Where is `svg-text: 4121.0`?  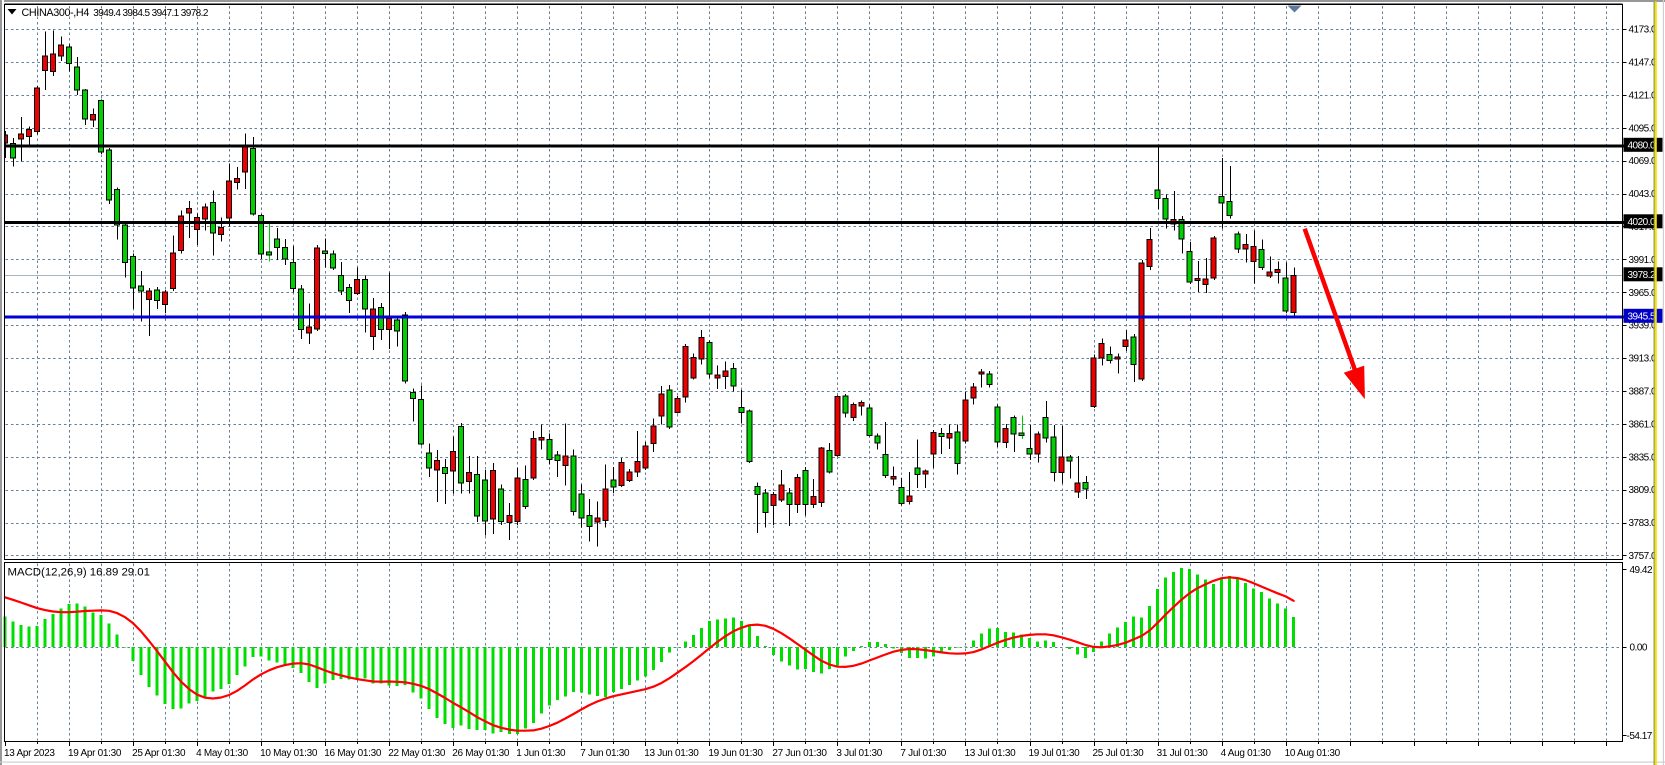
svg-text: 4121.0 is located at coordinates (1643, 95).